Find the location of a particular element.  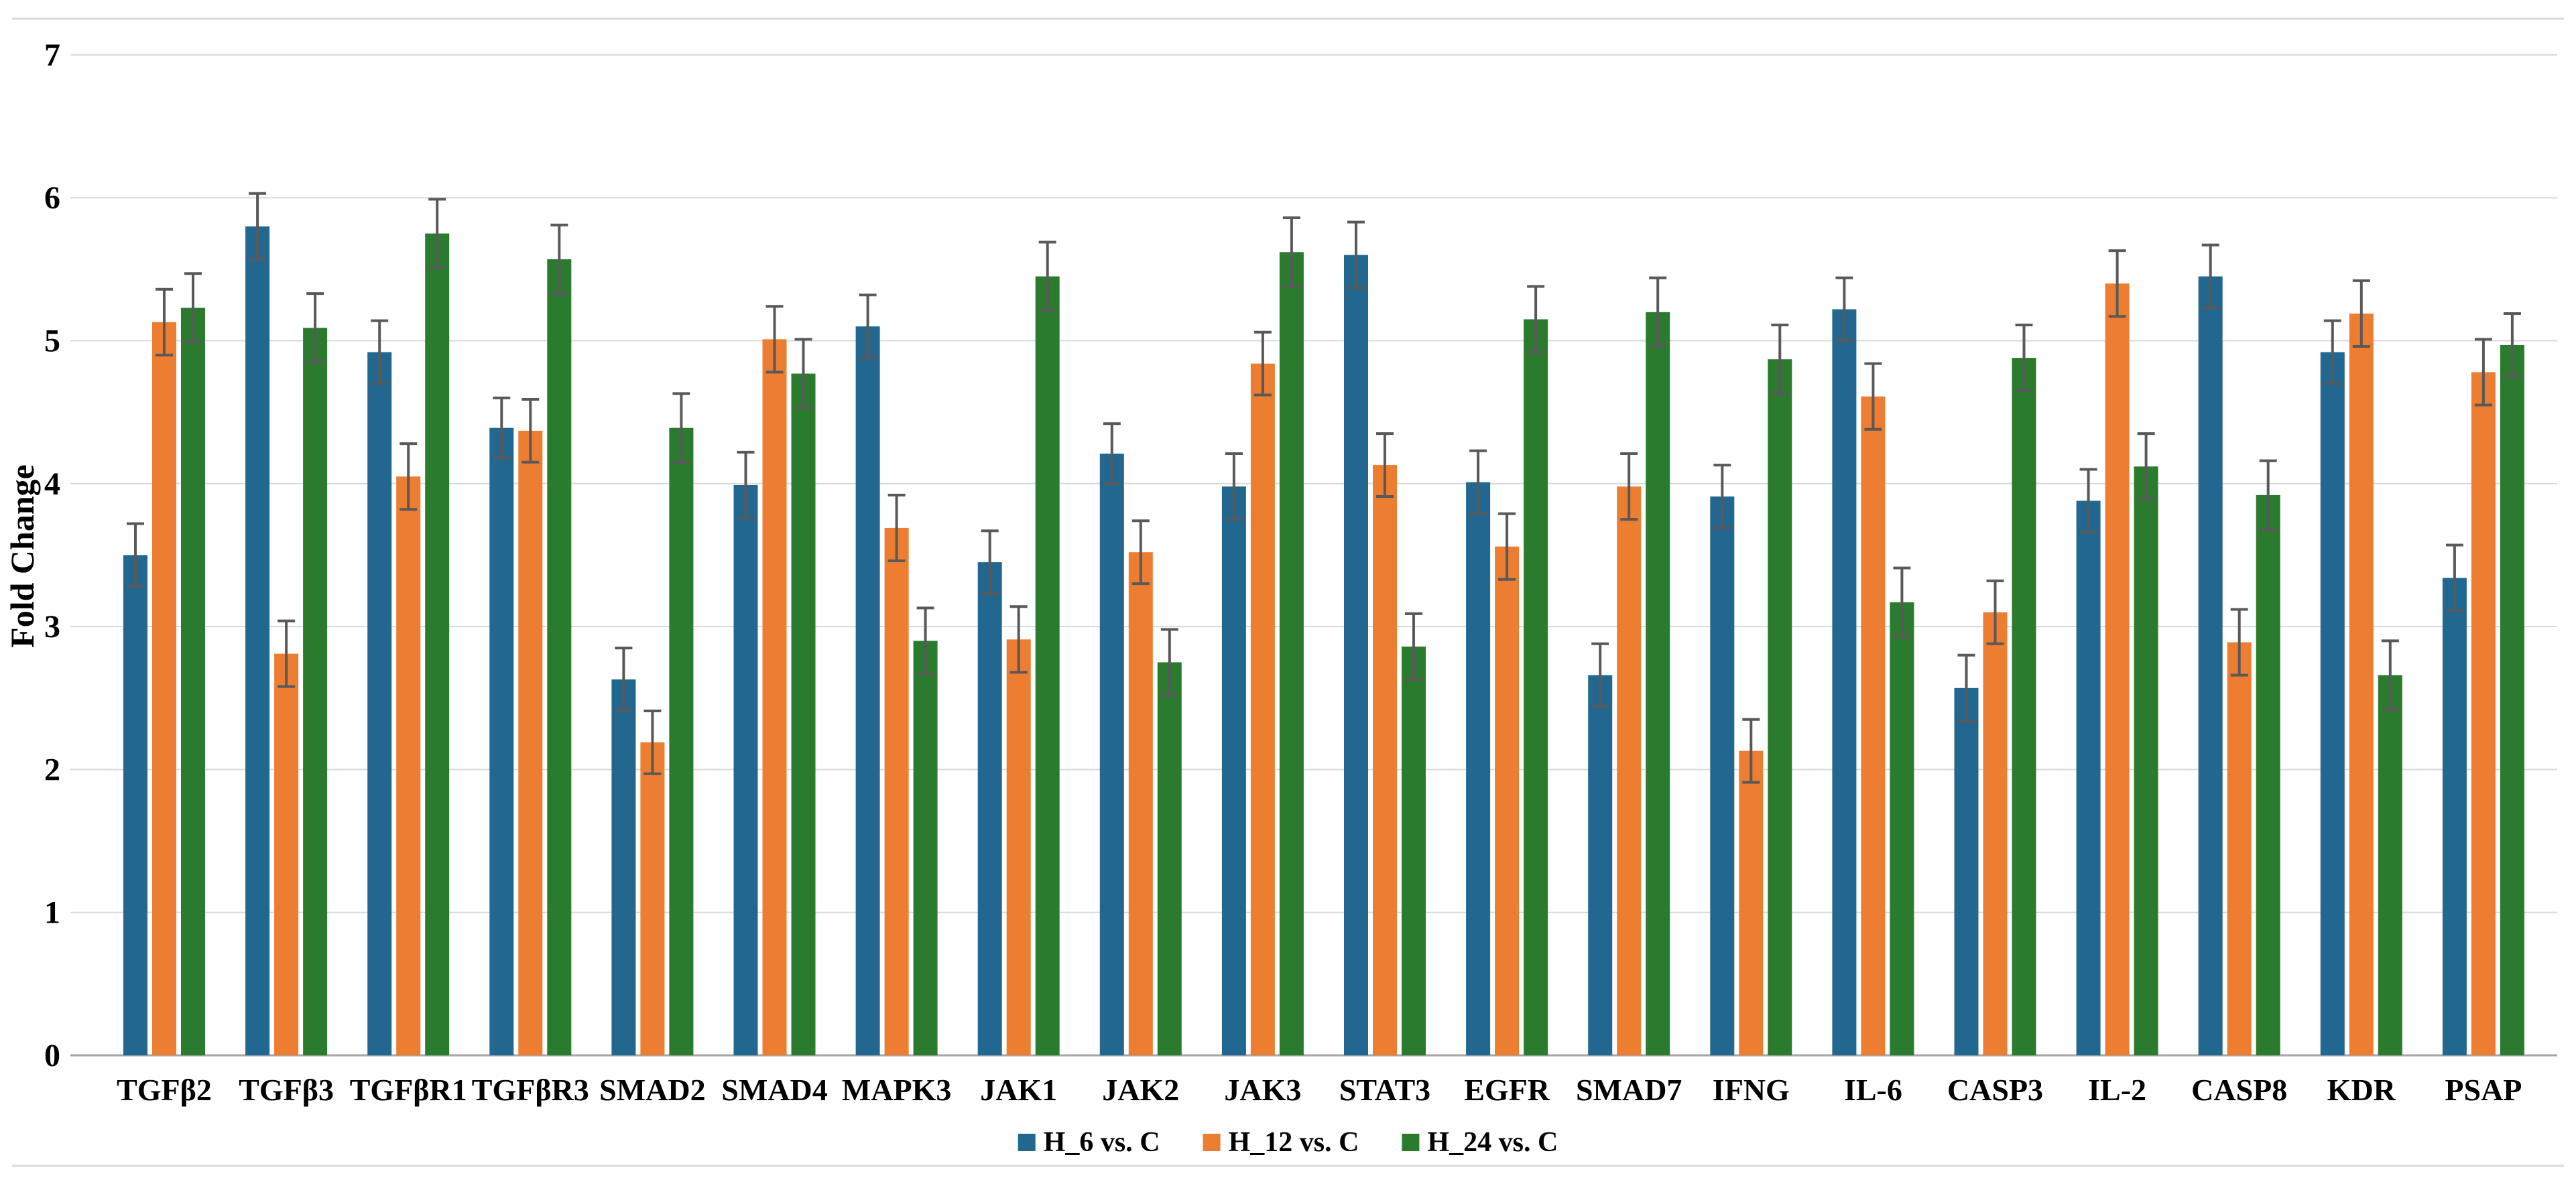

bar-TGFβ3-H_6 is located at coordinates (257, 640).